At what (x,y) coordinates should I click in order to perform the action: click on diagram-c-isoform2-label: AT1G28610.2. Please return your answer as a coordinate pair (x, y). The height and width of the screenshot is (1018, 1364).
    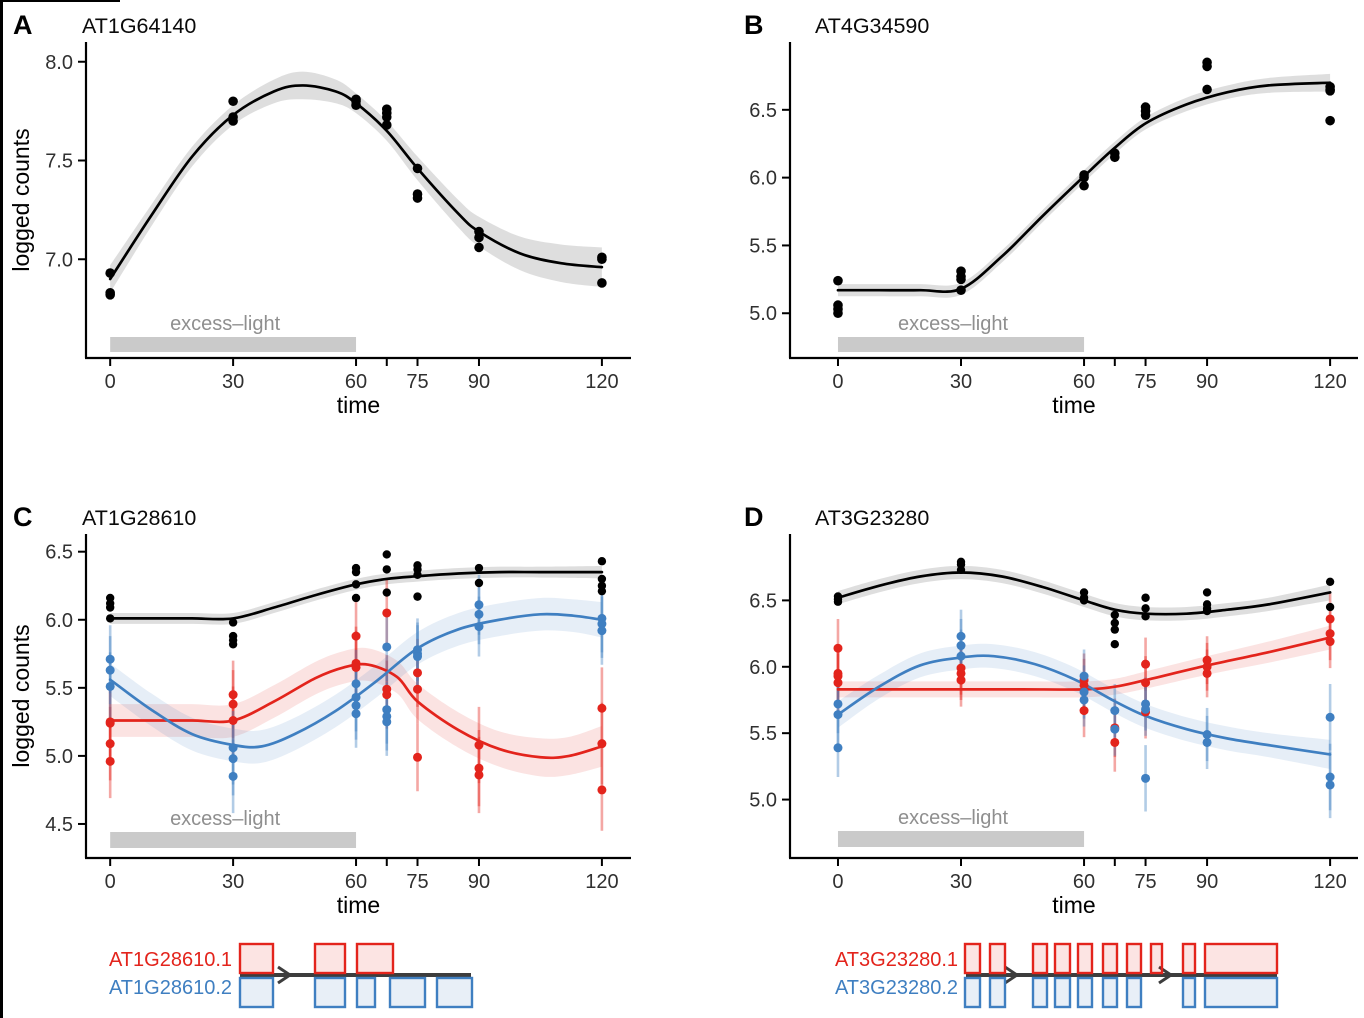
    Looking at the image, I should click on (170, 988).